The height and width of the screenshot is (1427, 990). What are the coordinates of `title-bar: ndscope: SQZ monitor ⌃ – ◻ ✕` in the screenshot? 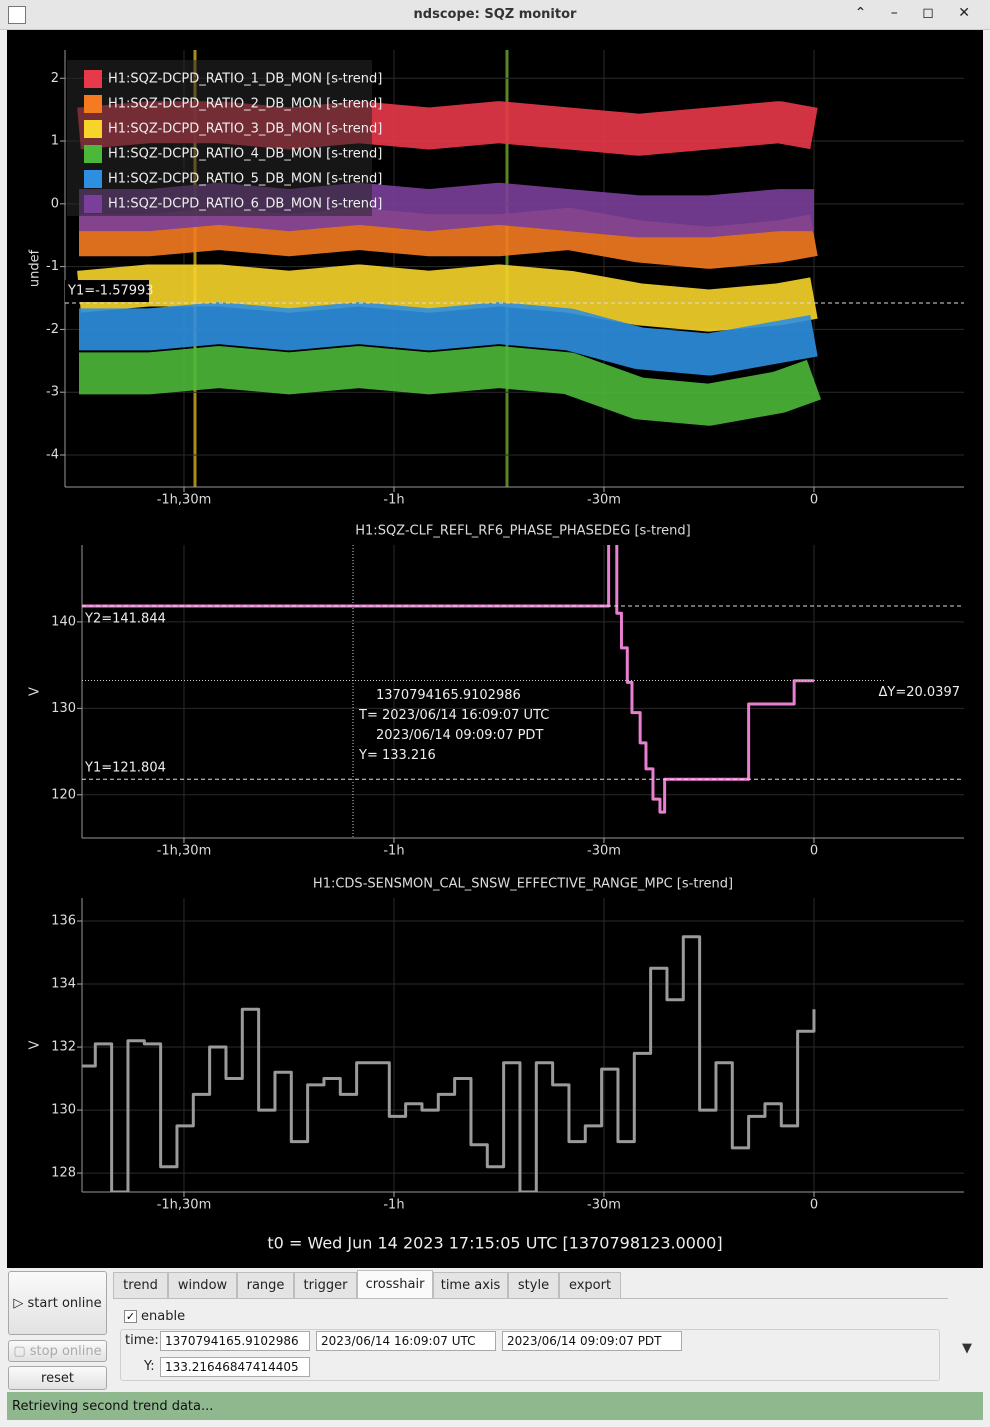 It's located at (495, 15).